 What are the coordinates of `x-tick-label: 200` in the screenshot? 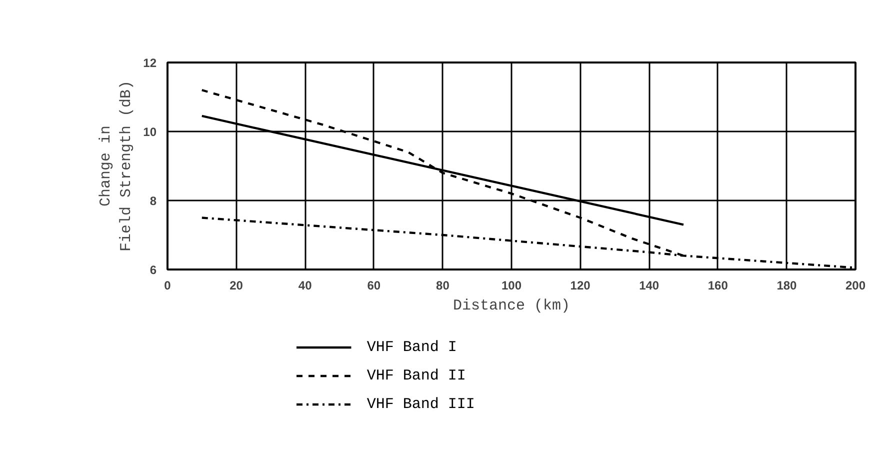 It's located at (855, 285).